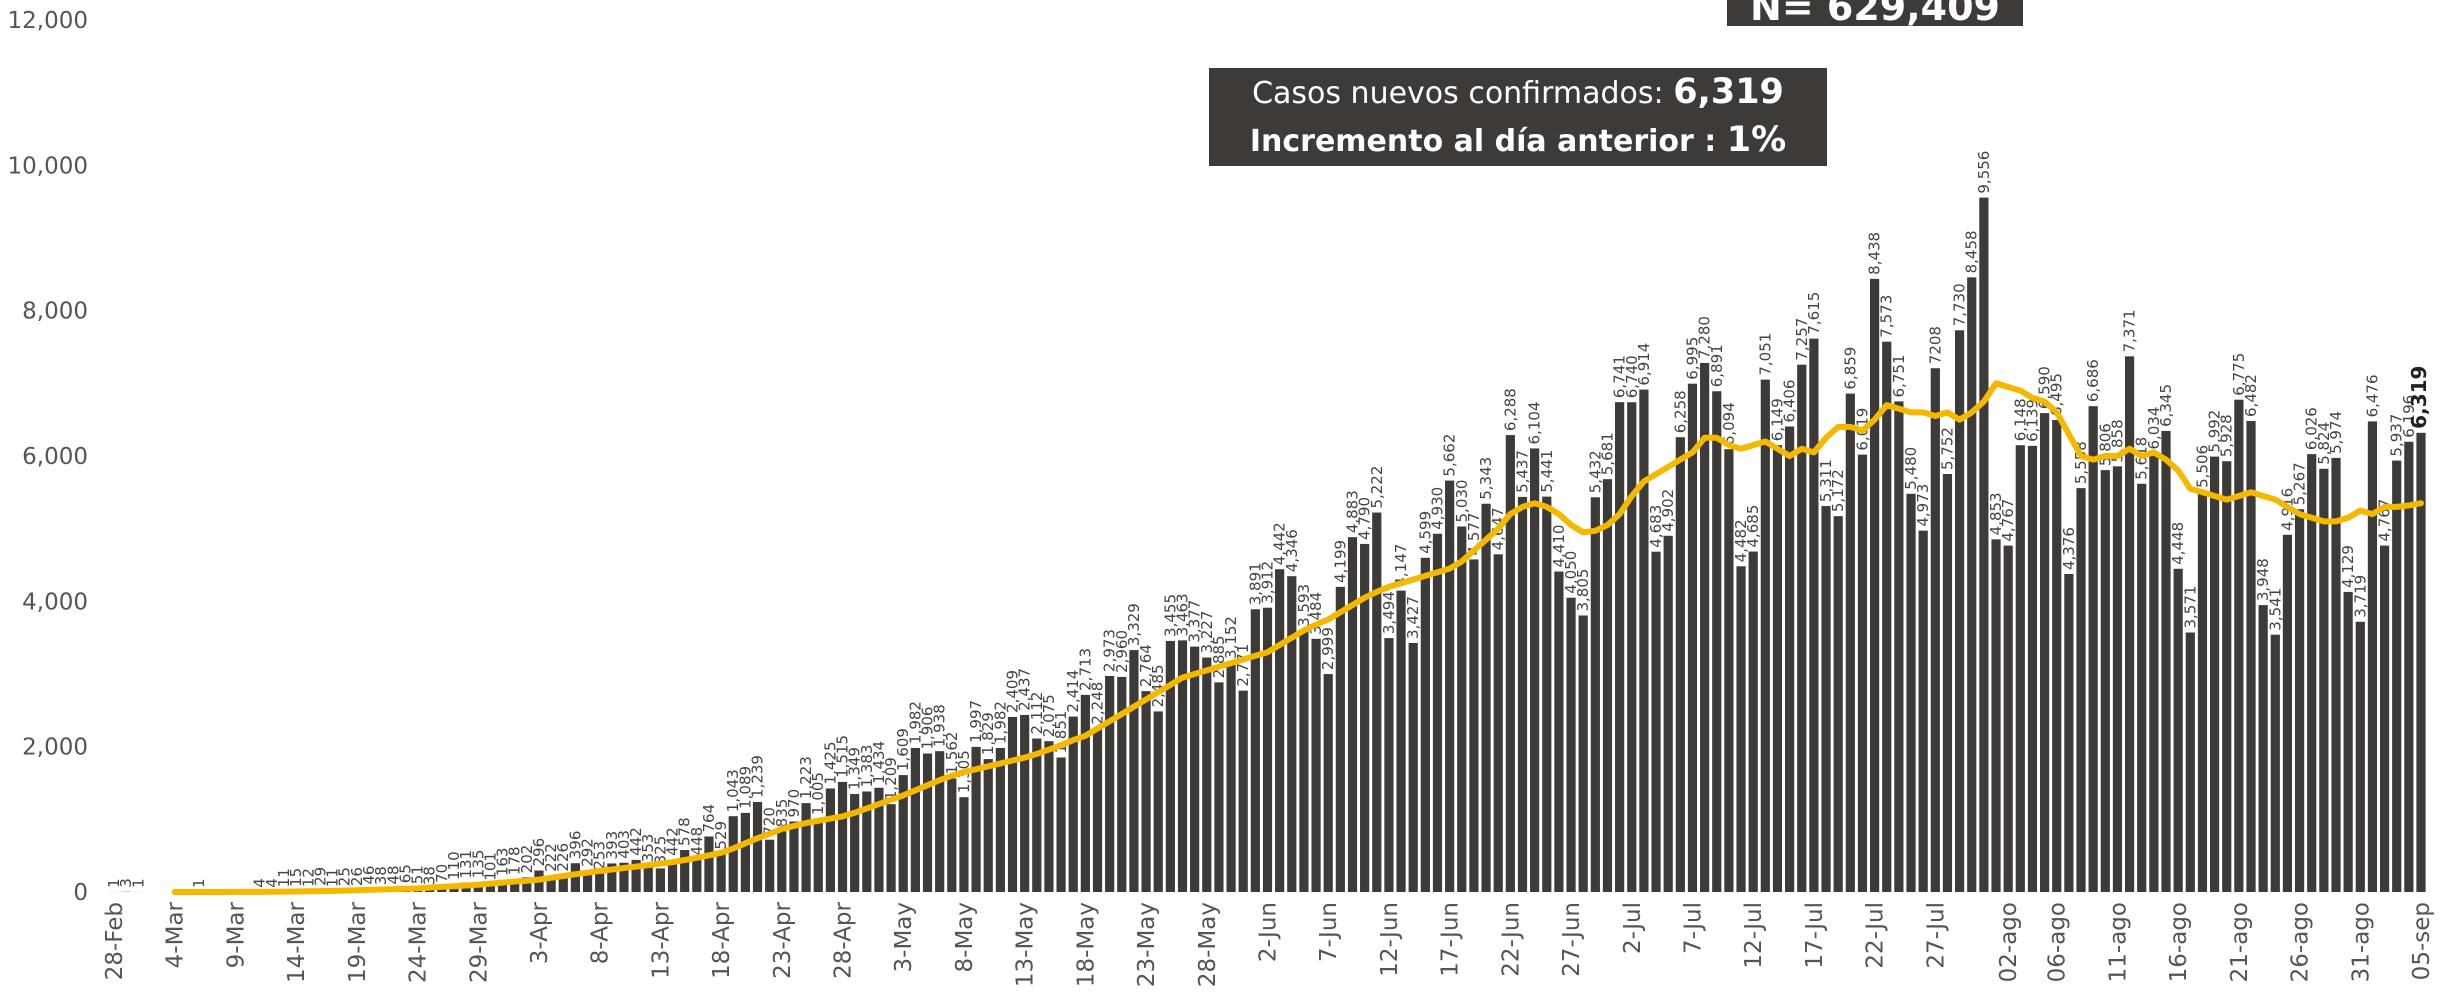 This screenshot has width=2440, height=993. Describe the element at coordinates (1754, 935) in the screenshot. I see `x-tick-label: 12-Jul` at that location.